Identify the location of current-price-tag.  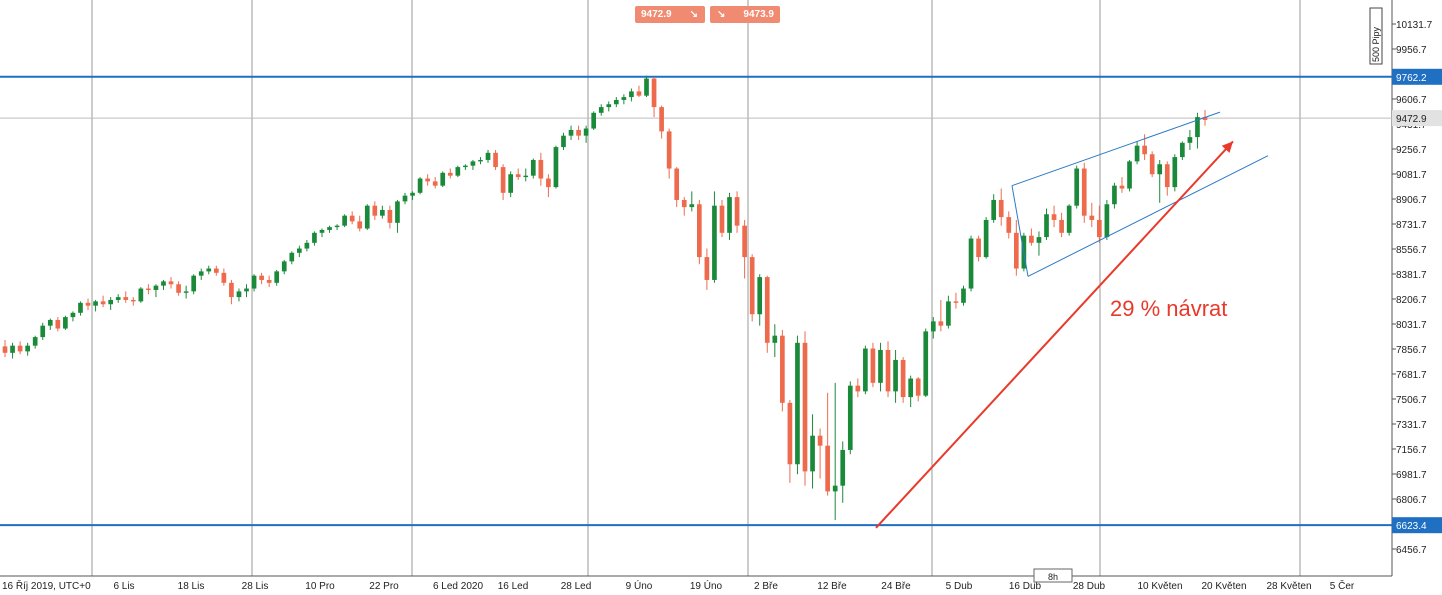
(1417, 118).